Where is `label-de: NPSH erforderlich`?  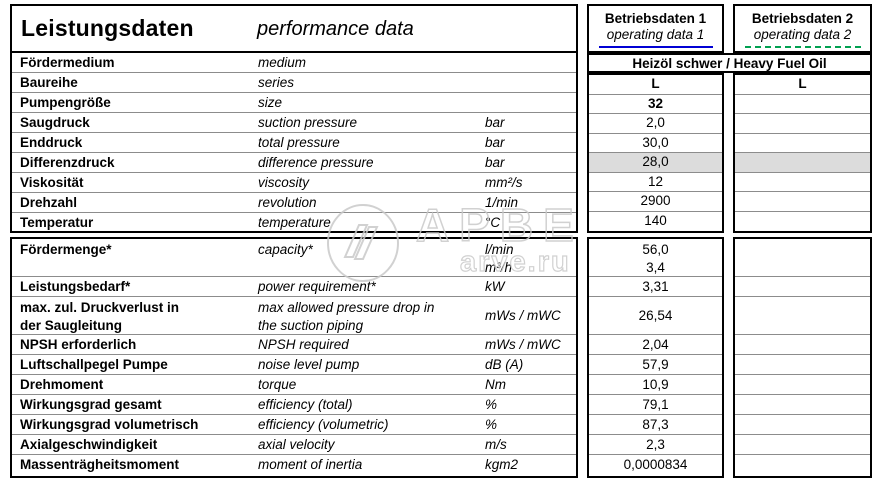 label-de: NPSH erforderlich is located at coordinates (135, 344).